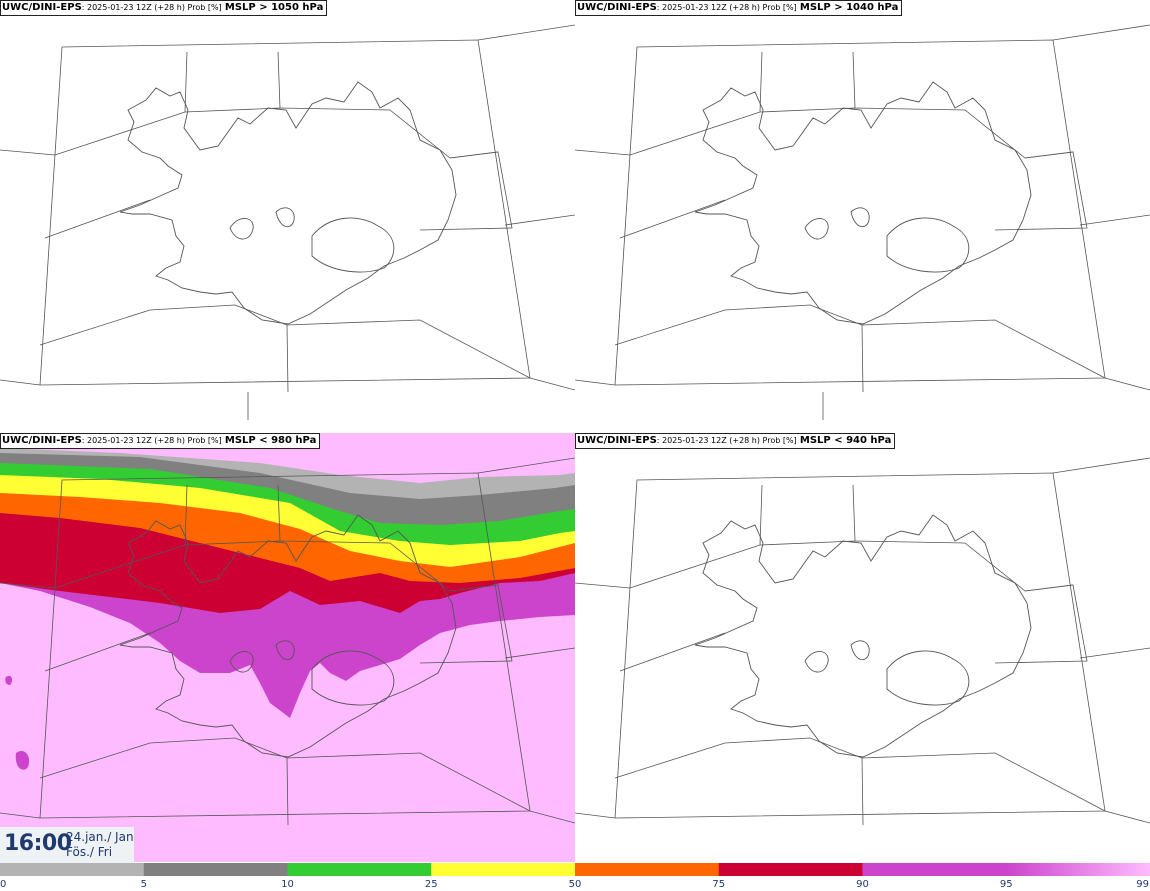 This screenshot has height=891, width=1150. I want to click on colorbar-tick-label: 50, so click(575, 884).